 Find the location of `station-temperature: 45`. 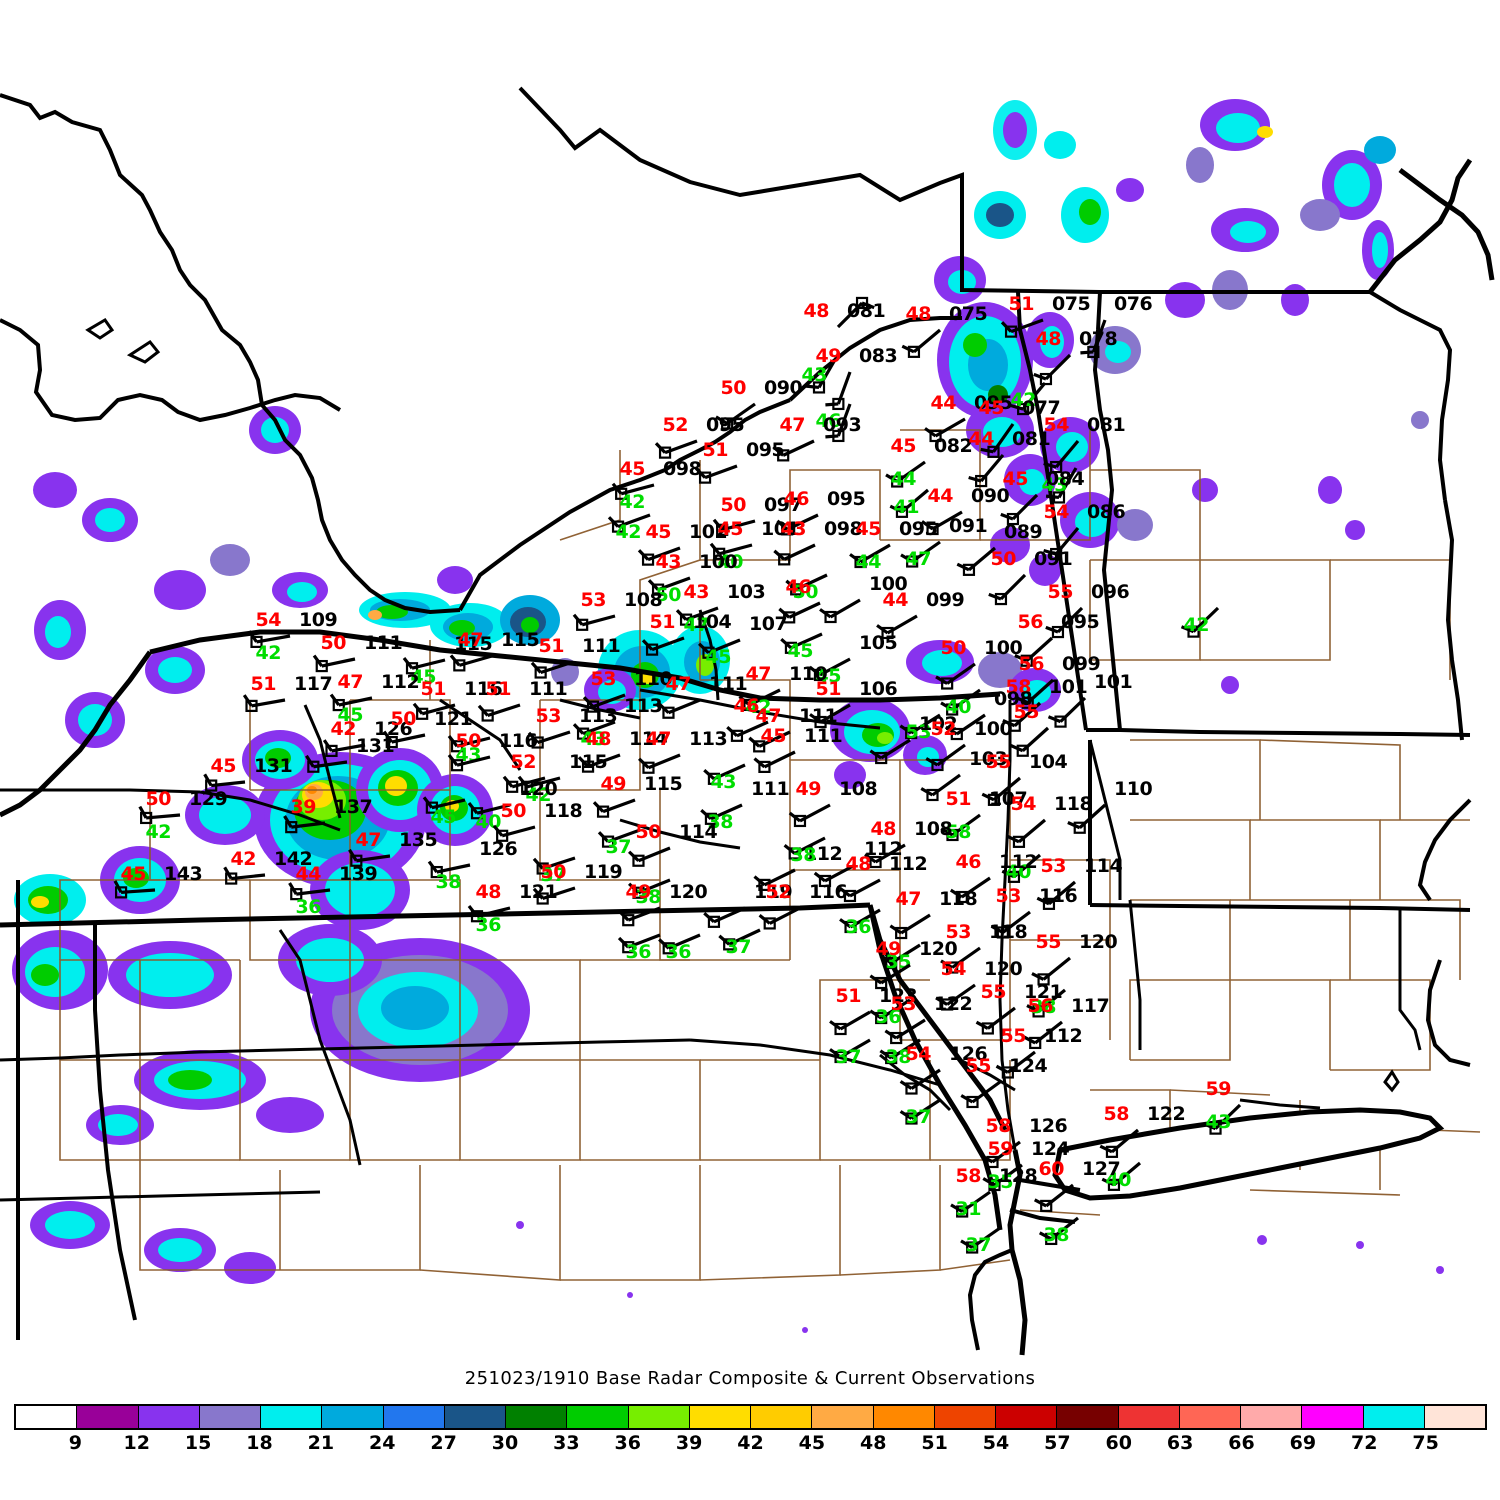

station-temperature: 45 is located at coordinates (991, 408).